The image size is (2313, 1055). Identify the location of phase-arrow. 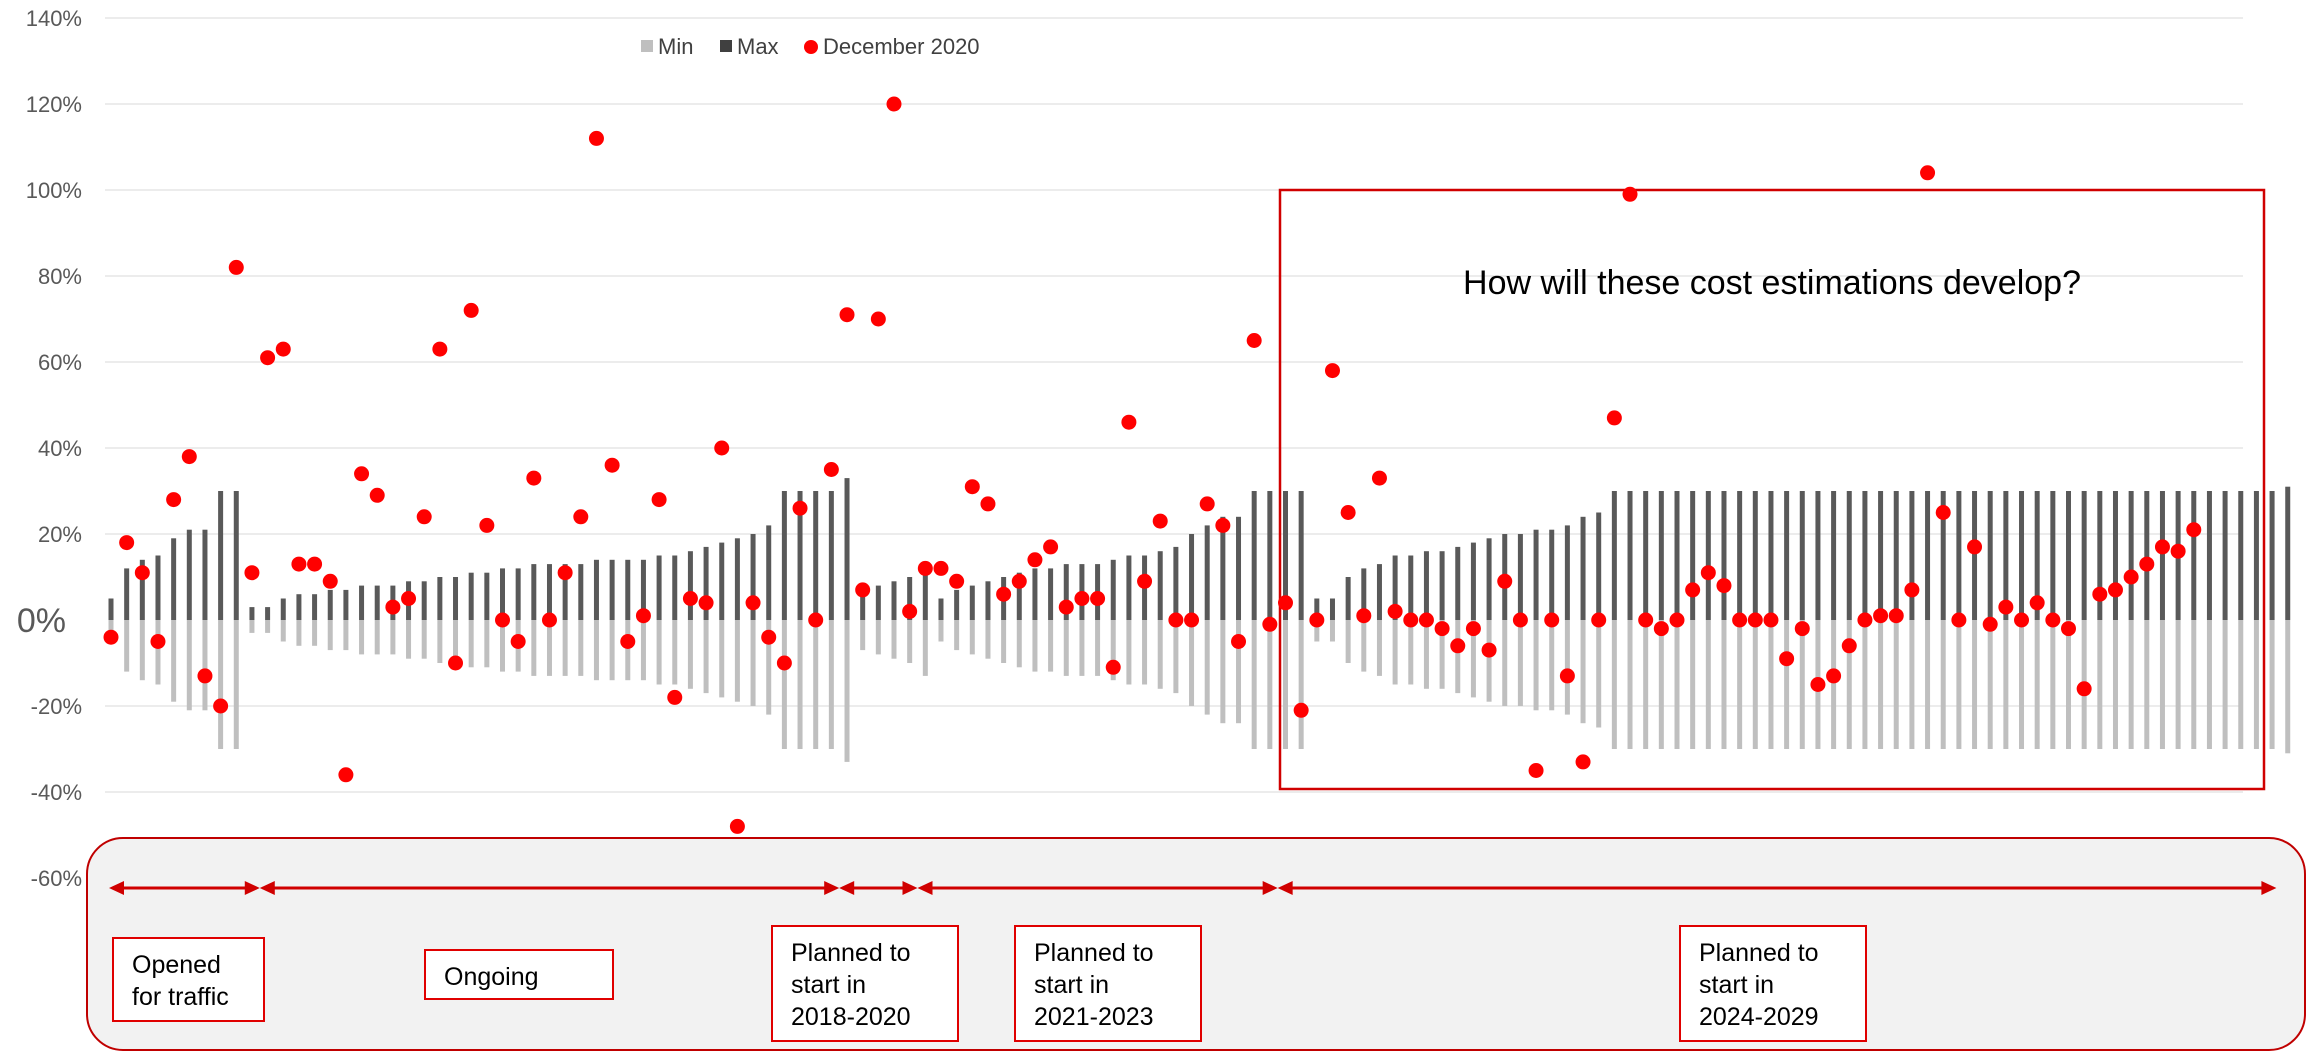
(549, 888).